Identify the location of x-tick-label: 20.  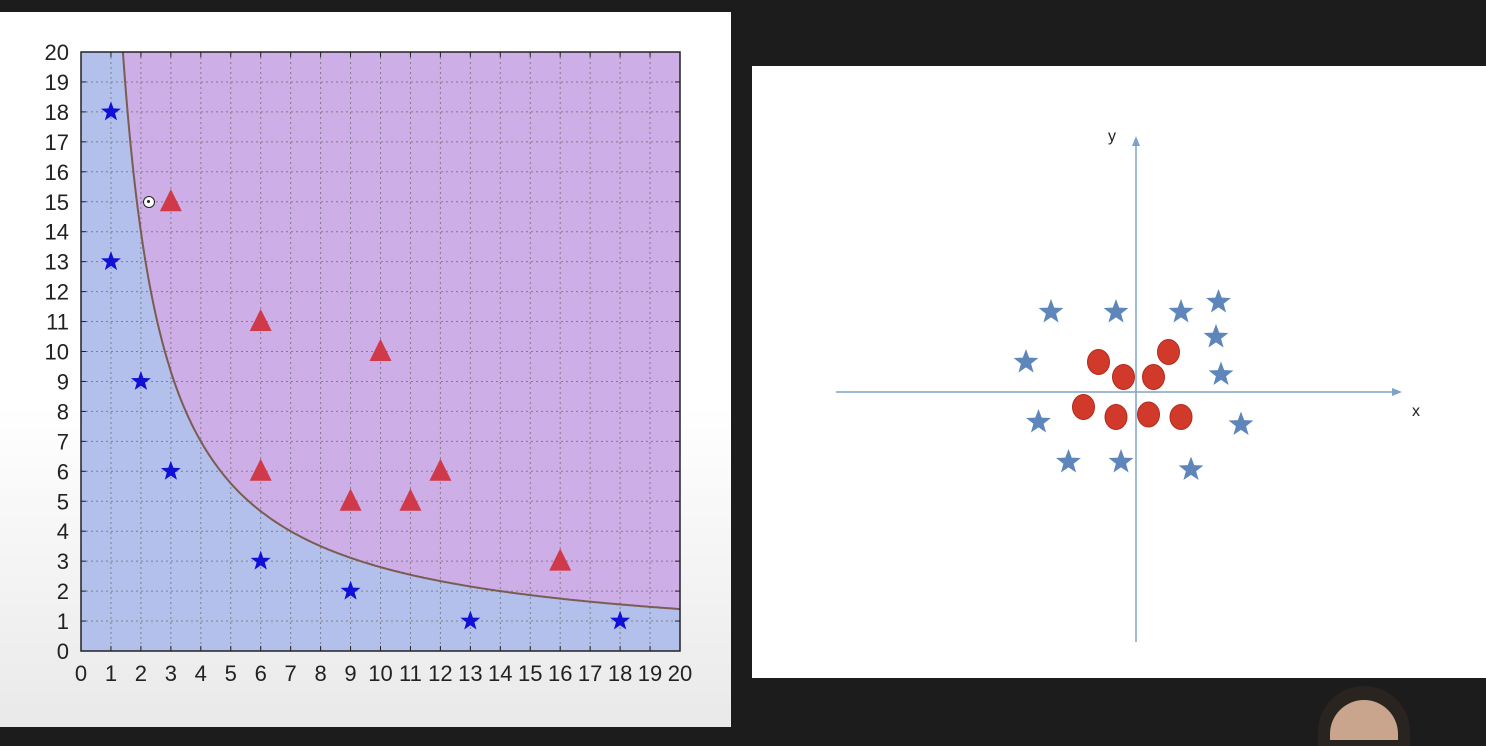
(680, 673).